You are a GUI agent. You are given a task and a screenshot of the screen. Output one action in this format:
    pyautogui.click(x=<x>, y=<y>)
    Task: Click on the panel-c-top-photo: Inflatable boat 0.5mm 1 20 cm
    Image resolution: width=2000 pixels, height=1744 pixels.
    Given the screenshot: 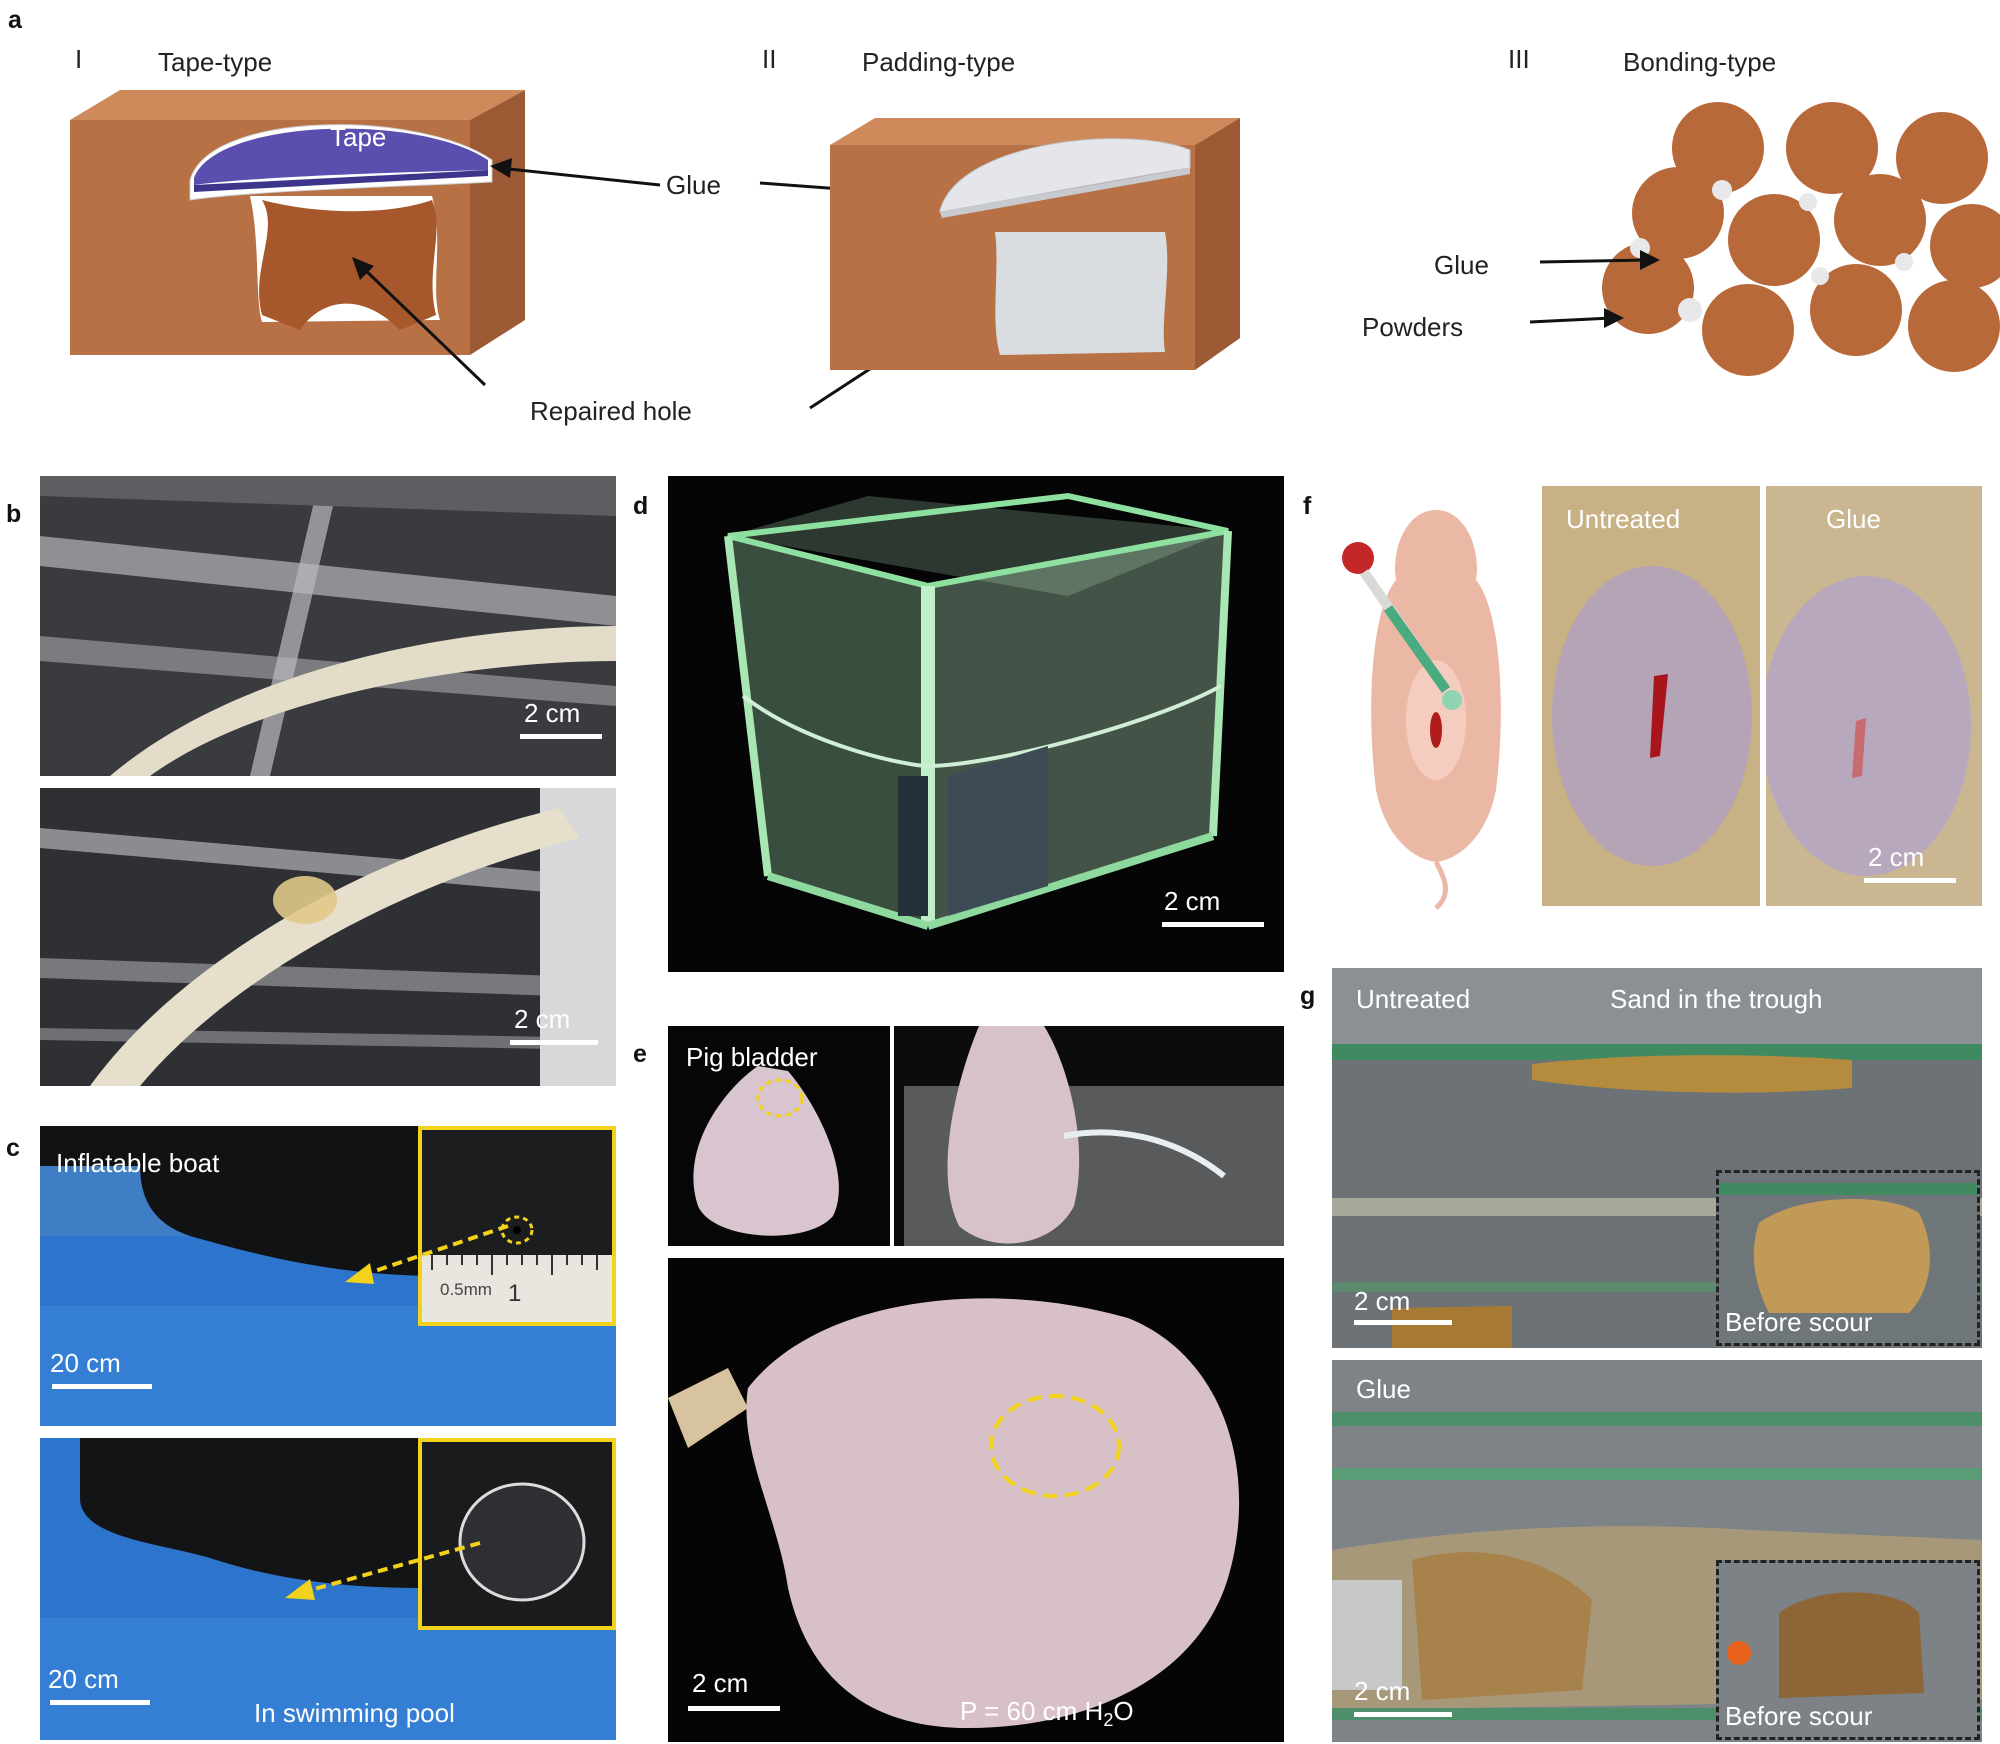 What is the action you would take?
    pyautogui.click(x=328, y=1276)
    